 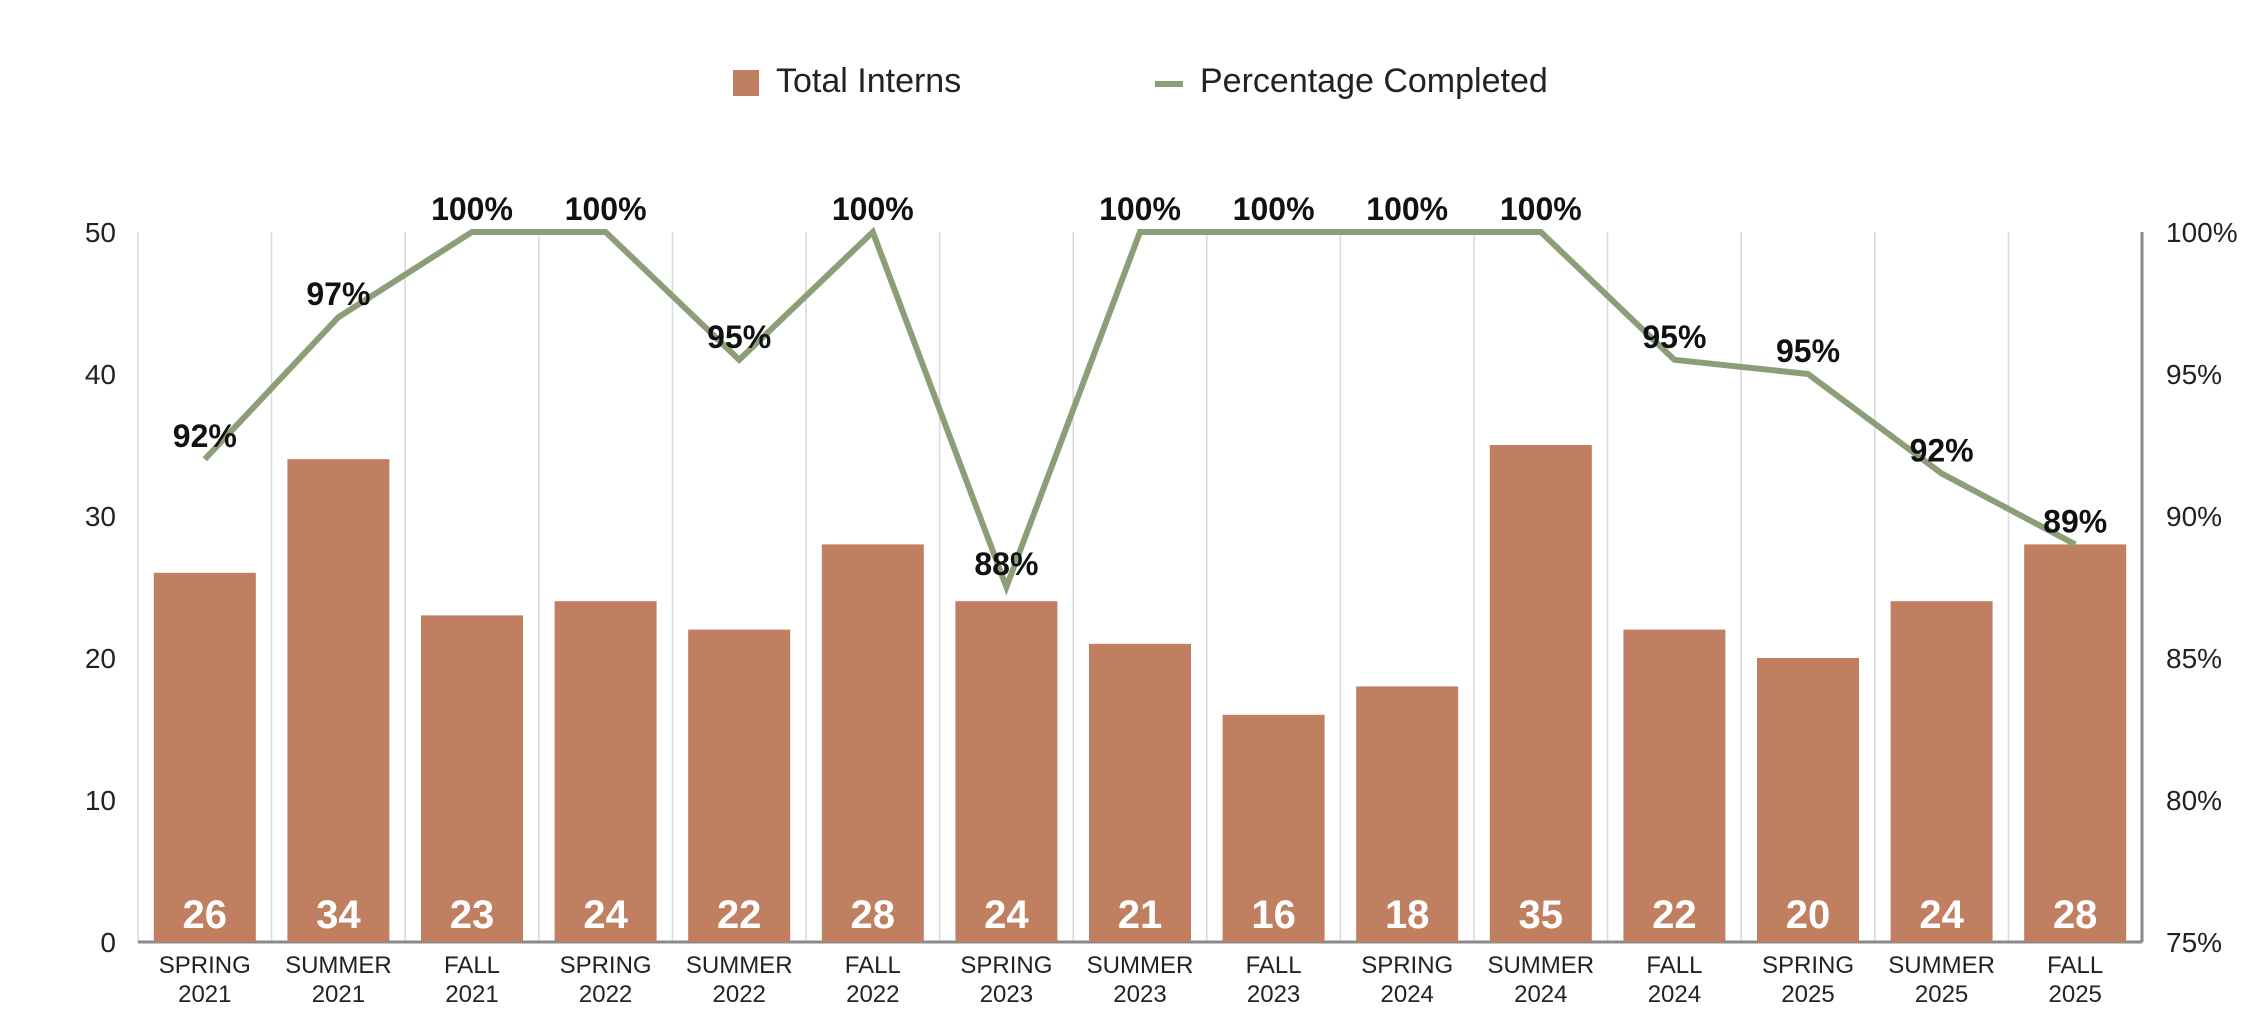 I want to click on left-axis-tick-label: 20, so click(x=100, y=658).